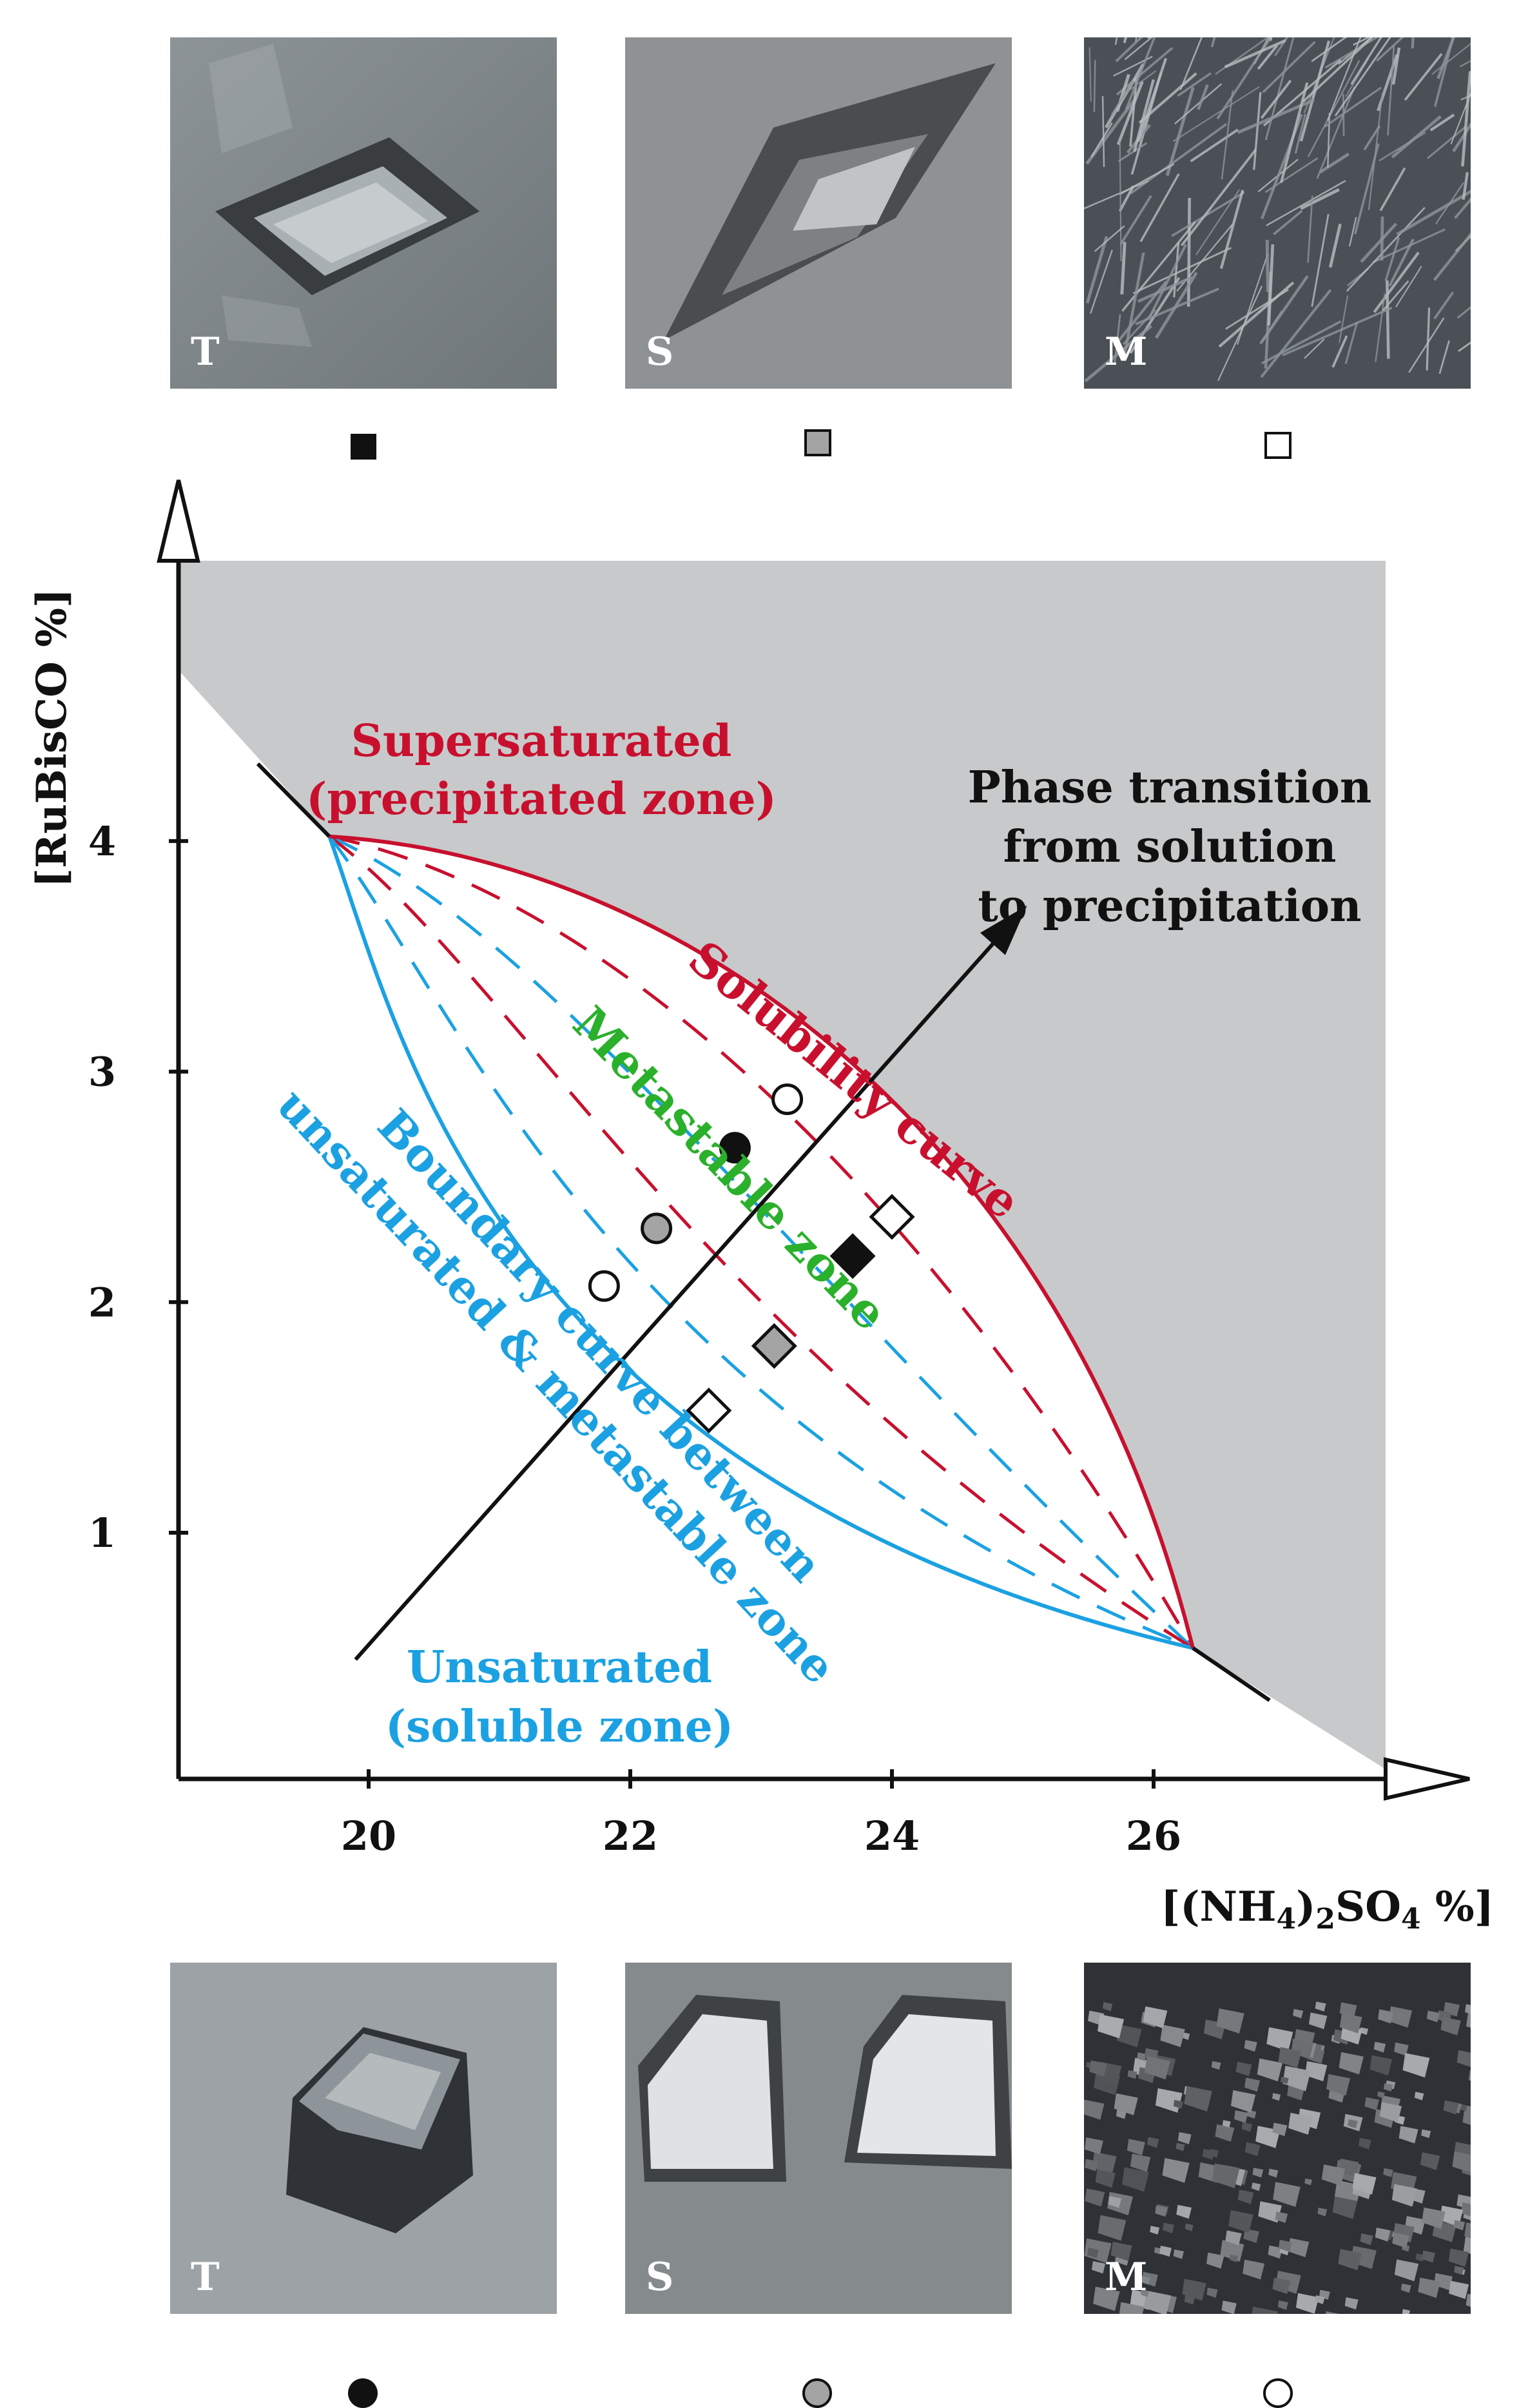 The height and width of the screenshot is (2408, 1519). I want to click on filled-square-marker, so click(363, 447).